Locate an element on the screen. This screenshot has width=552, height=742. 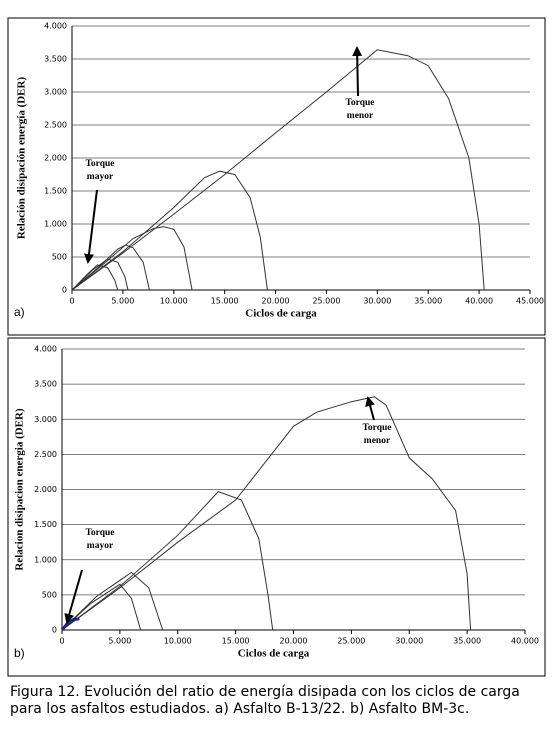
panel-label: b) is located at coordinates (19, 653).